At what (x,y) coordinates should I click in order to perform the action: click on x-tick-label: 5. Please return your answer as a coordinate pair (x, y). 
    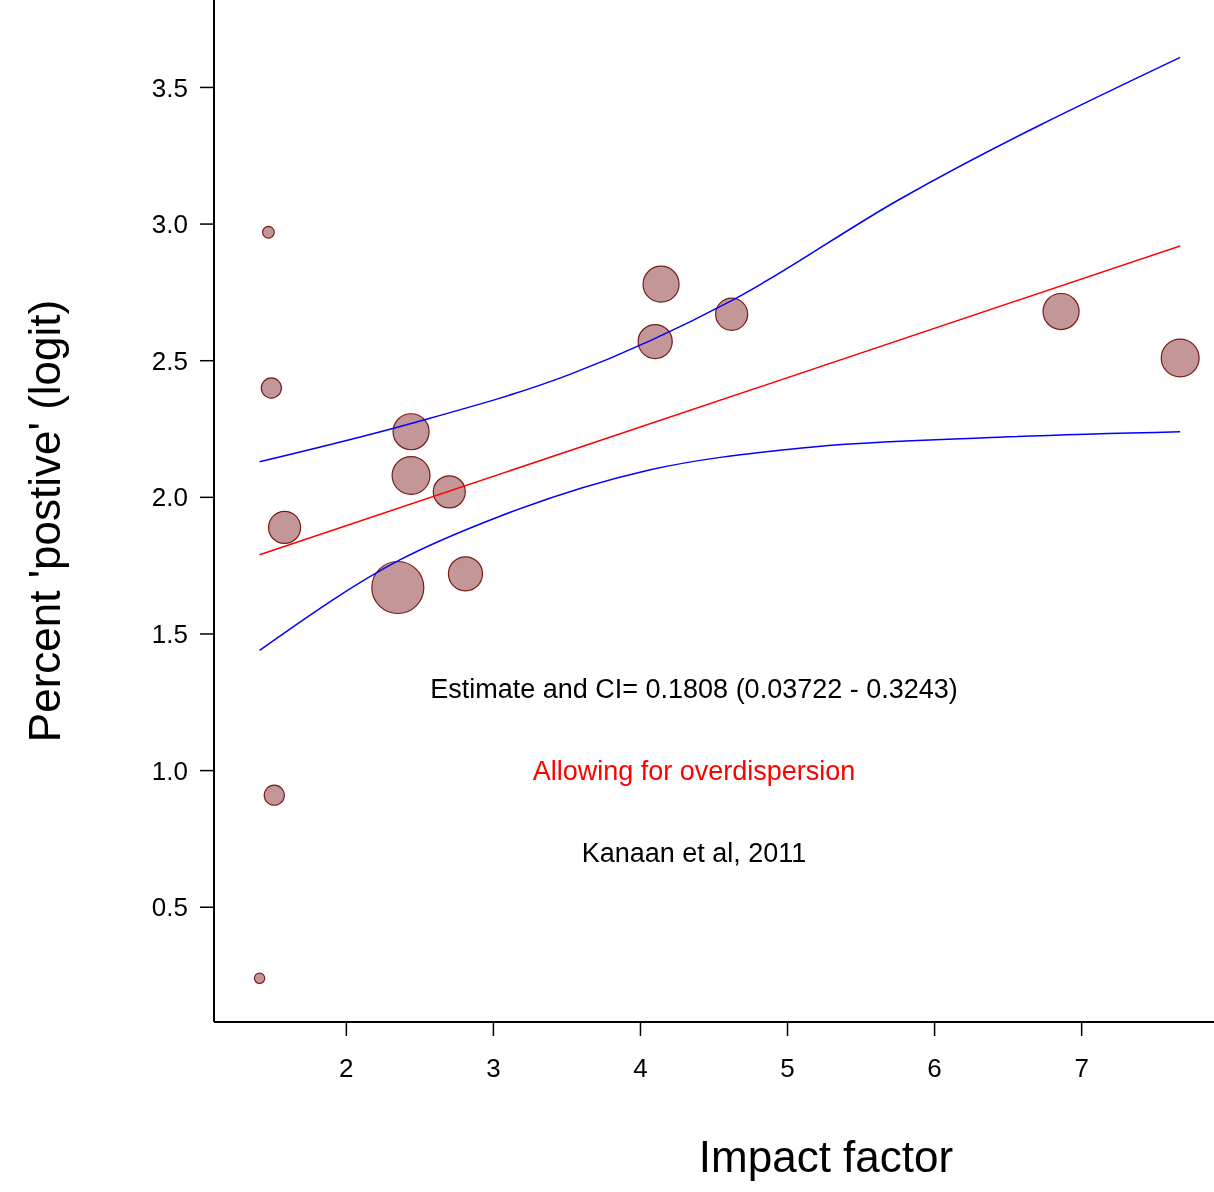
    Looking at the image, I should click on (787, 1068).